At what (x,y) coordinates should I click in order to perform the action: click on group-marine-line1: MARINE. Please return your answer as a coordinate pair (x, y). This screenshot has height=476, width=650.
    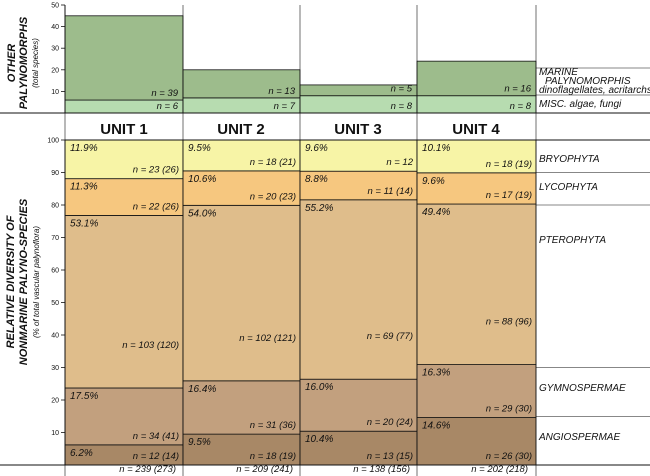
    Looking at the image, I should click on (558, 72).